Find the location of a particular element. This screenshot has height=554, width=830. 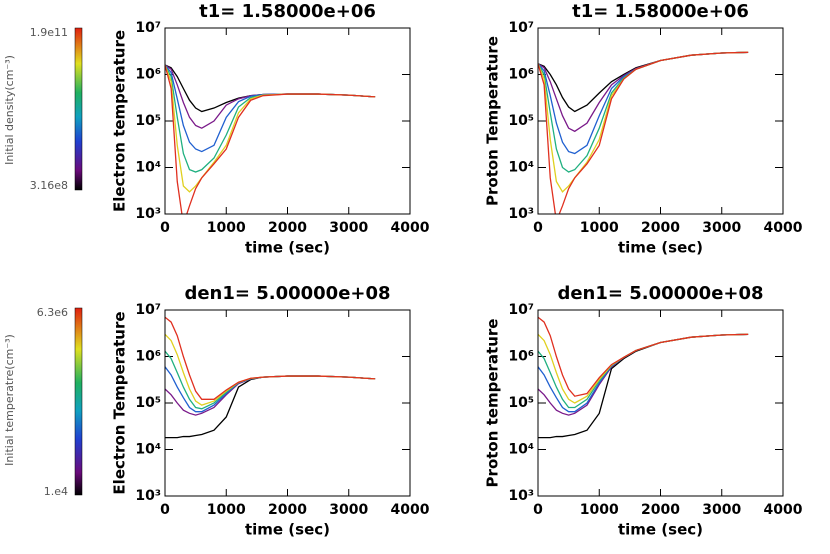

y-axis-label: Electron temperature is located at coordinates (120, 121).